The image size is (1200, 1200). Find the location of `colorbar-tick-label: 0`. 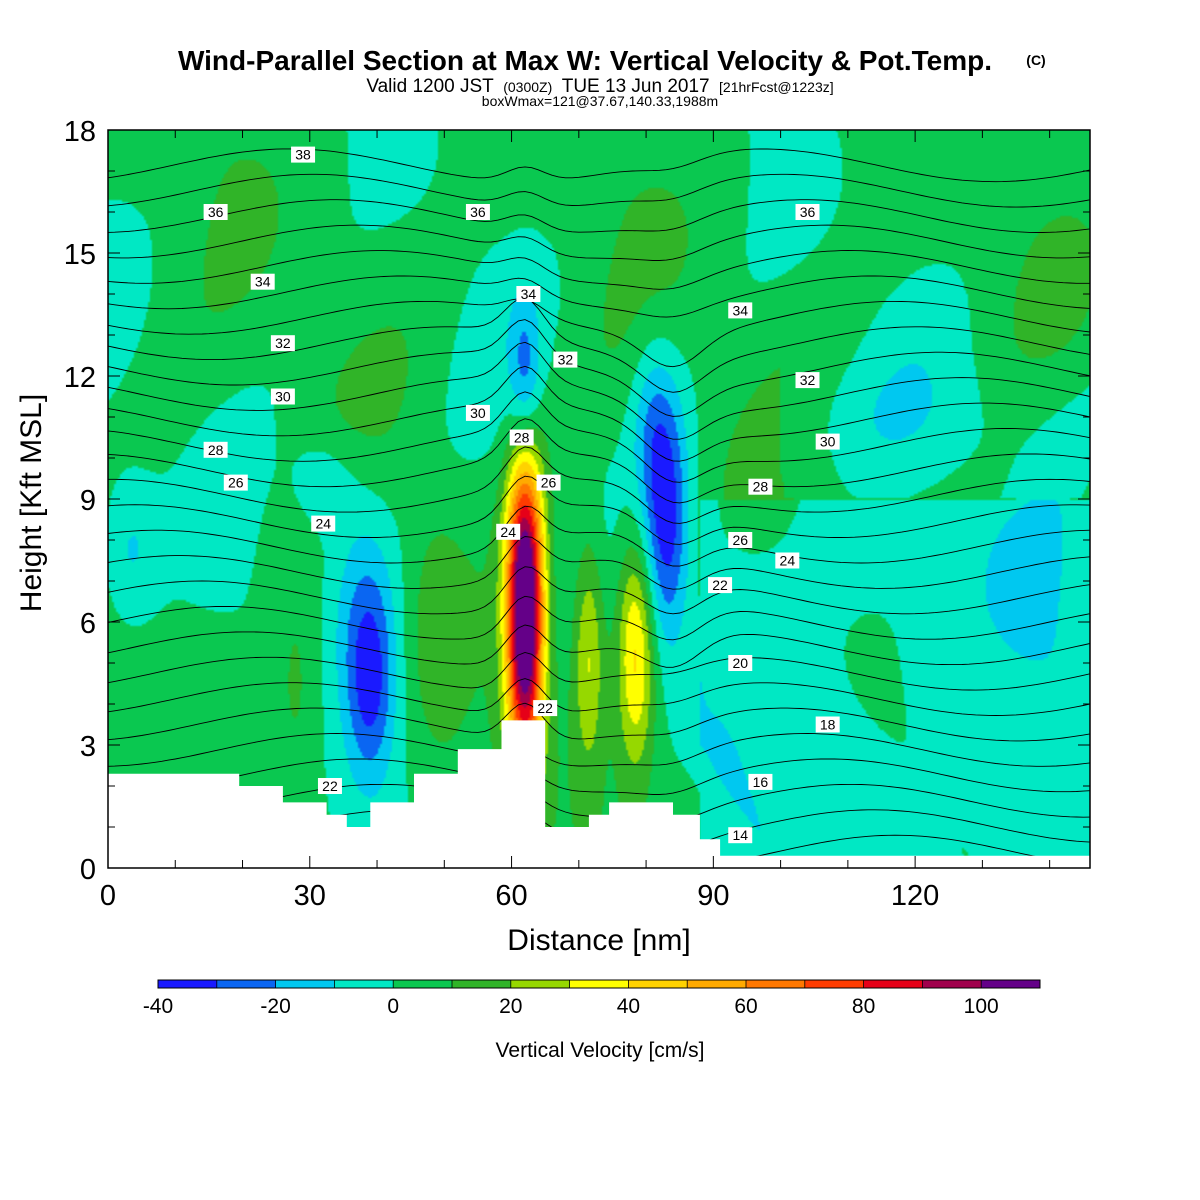

colorbar-tick-label: 0 is located at coordinates (393, 1006).